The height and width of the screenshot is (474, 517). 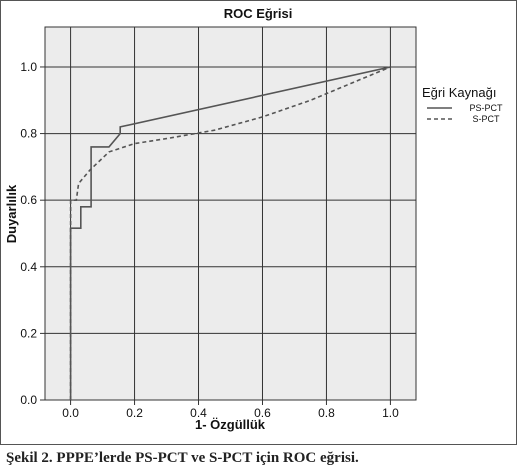 I want to click on y-tick-label: 0.6, so click(x=28, y=200).